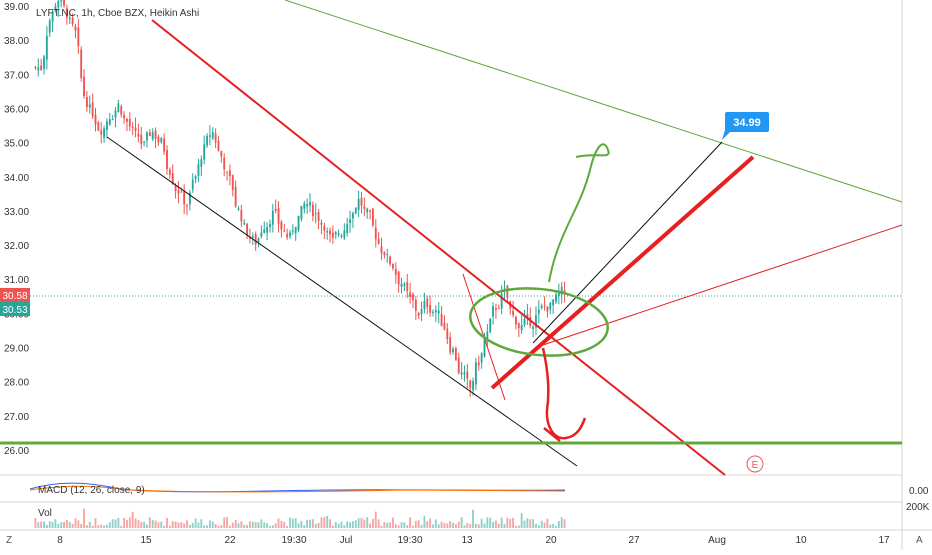 The width and height of the screenshot is (932, 555). What do you see at coordinates (293, 540) in the screenshot?
I see `time-tick-label: 19:30` at bounding box center [293, 540].